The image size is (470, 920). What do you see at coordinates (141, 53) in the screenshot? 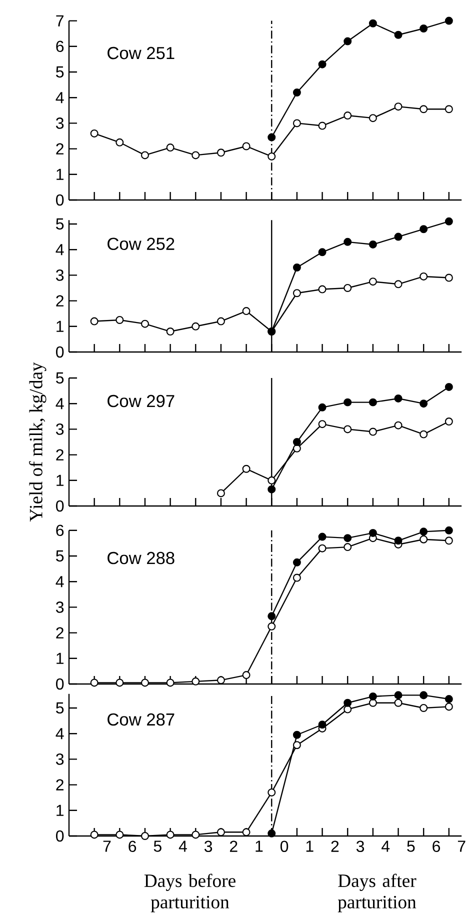
I see `text: Cow 251` at bounding box center [141, 53].